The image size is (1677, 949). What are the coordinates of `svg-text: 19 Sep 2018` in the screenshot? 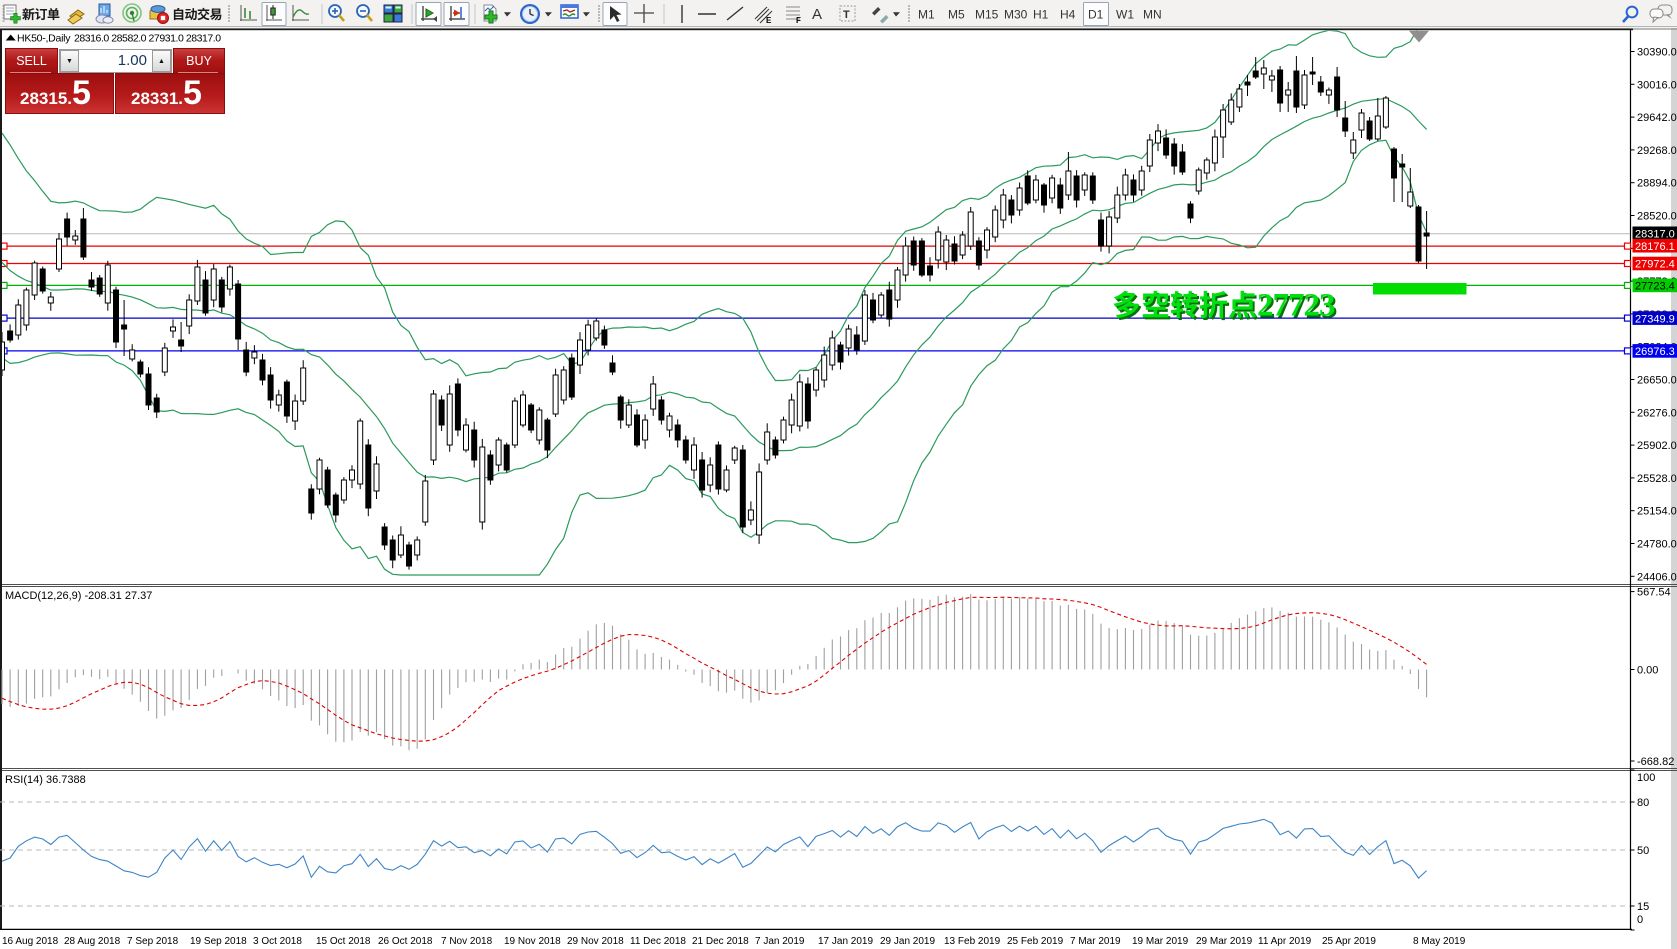 It's located at (218, 941).